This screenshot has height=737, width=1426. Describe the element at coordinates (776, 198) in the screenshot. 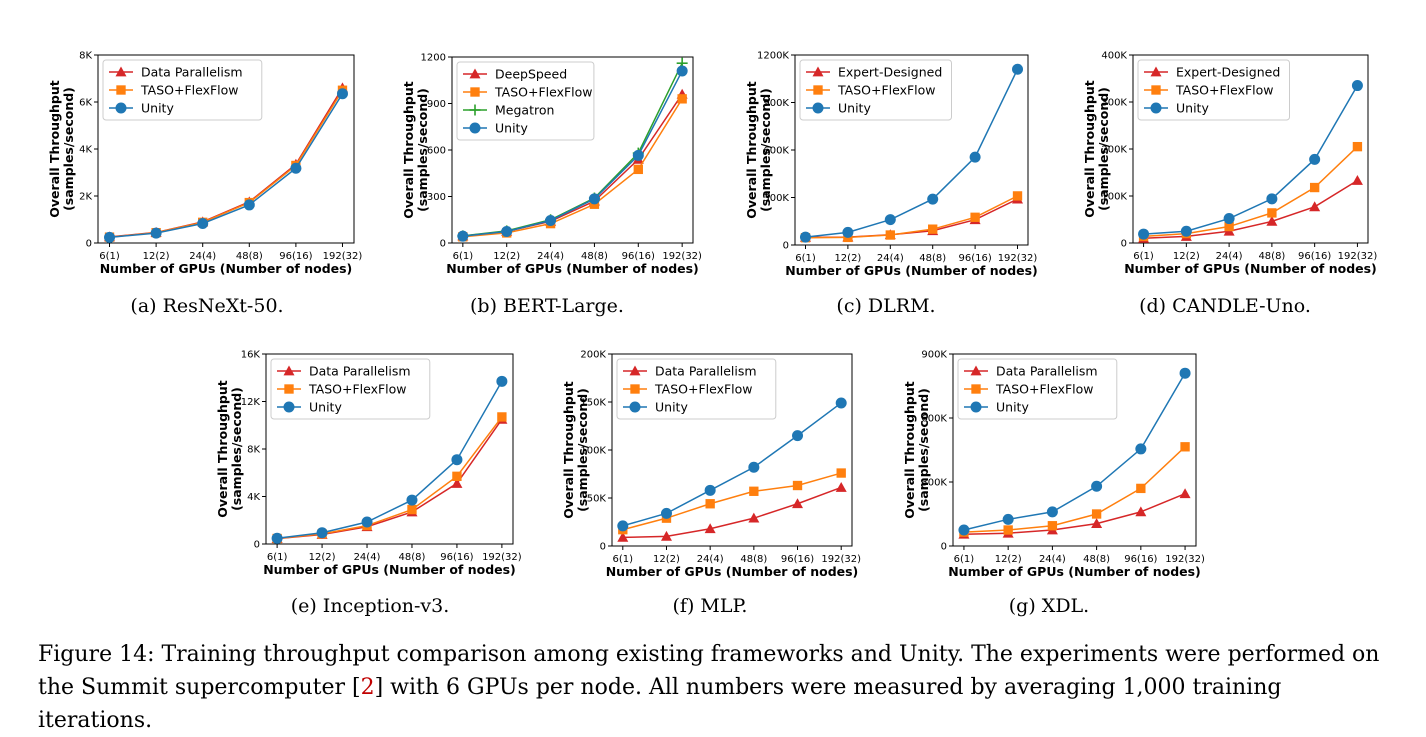

I see `y-tick-label: 300K` at that location.